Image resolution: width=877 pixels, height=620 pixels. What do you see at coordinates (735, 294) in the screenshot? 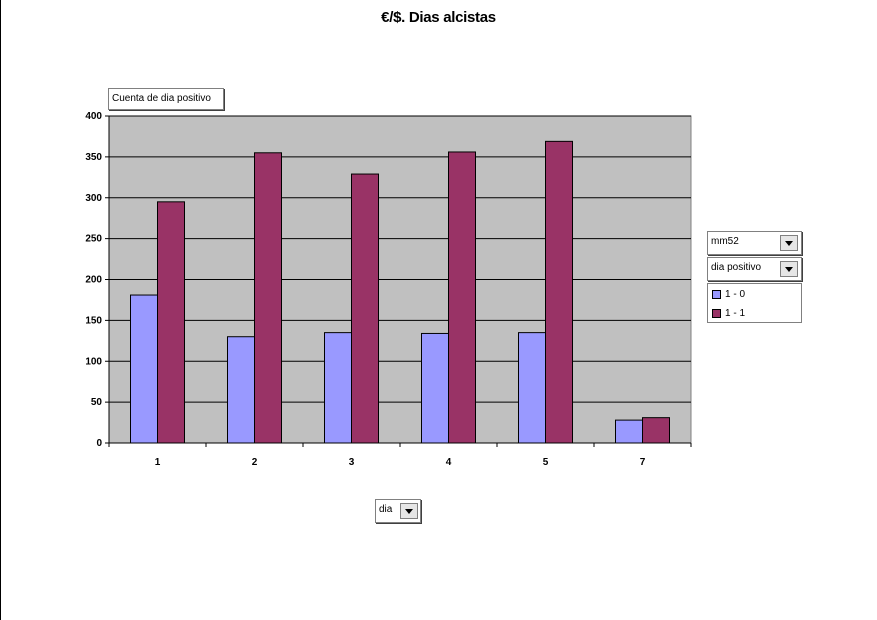
I see `legend-label: 1 - 0` at bounding box center [735, 294].